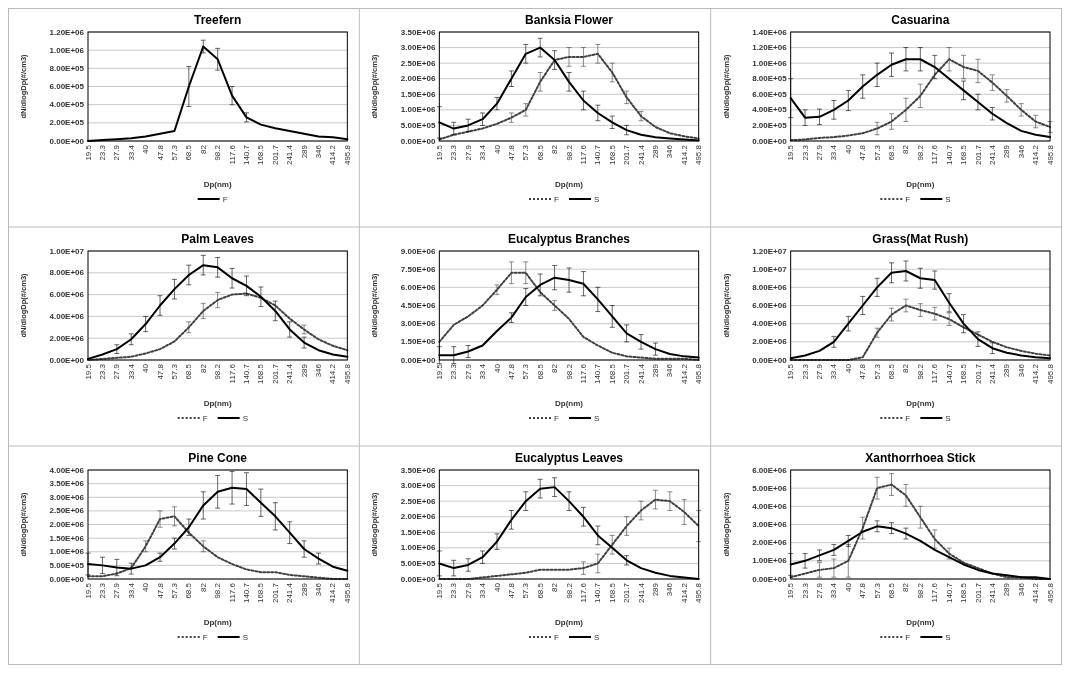 The width and height of the screenshot is (1070, 673). I want to click on y-tick-label: 3.00E+06, so click(770, 525).